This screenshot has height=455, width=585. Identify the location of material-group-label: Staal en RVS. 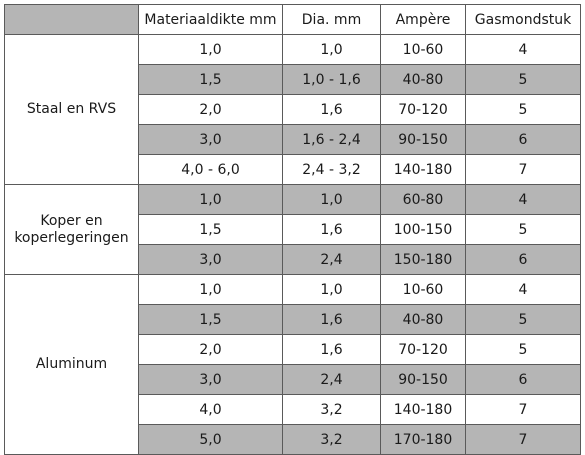
(71, 109).